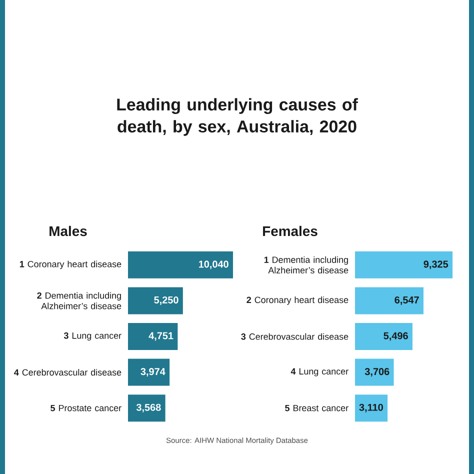 Image resolution: width=474 pixels, height=474 pixels. I want to click on y-tick-label: 2 Dementia including Alzheimer’s disease, so click(79, 301).